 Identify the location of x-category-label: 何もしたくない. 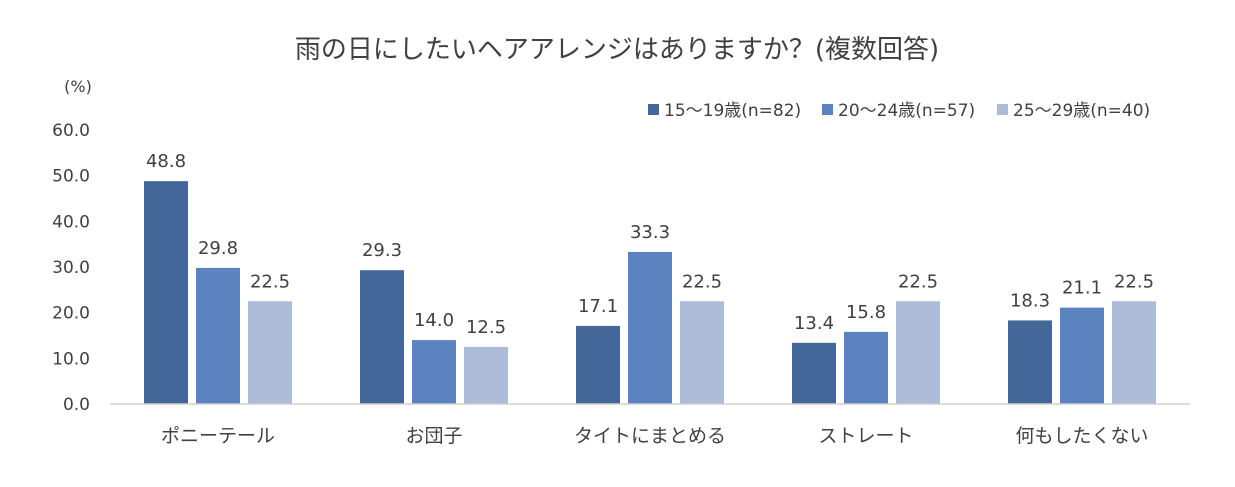
(1081, 436).